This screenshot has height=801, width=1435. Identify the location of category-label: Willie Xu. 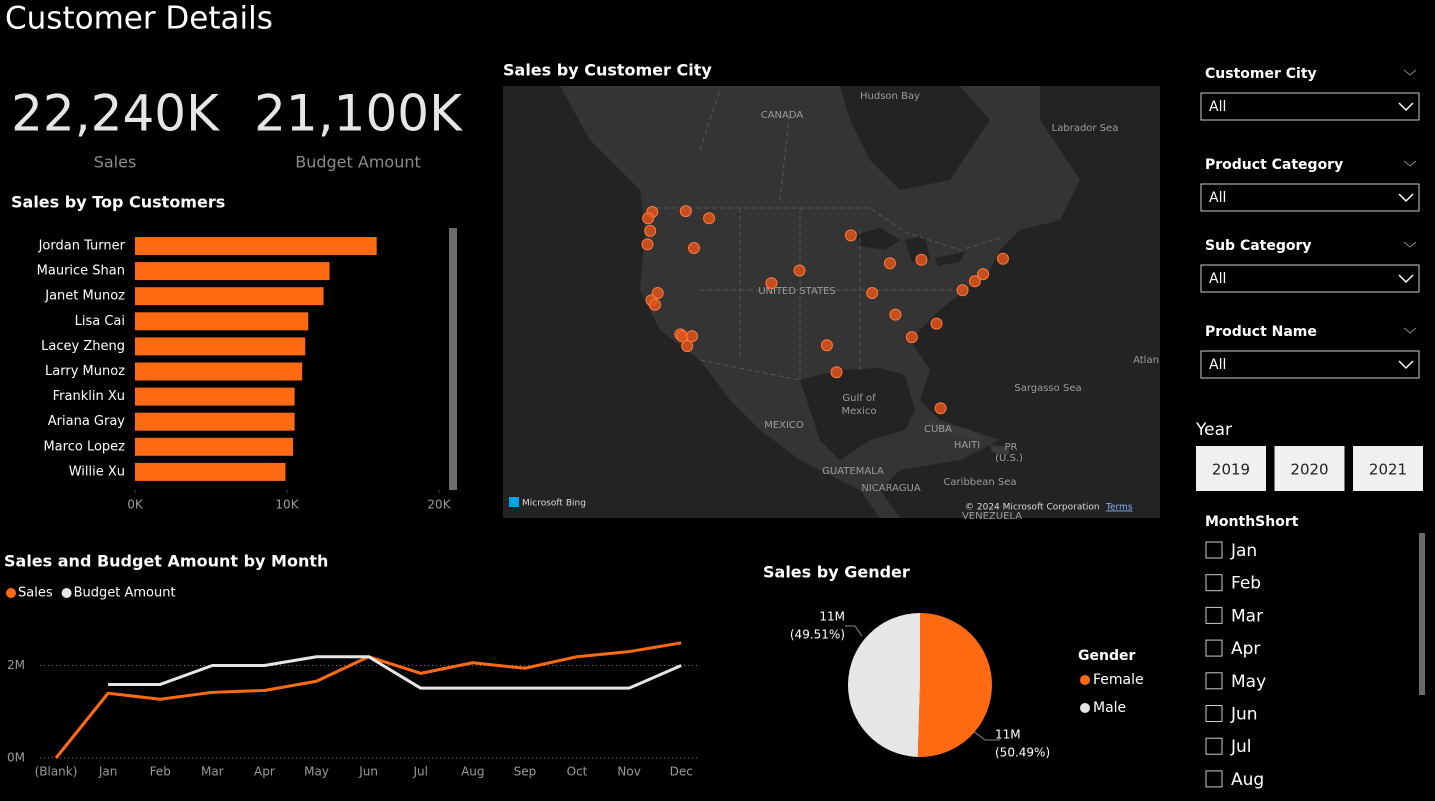
(97, 471).